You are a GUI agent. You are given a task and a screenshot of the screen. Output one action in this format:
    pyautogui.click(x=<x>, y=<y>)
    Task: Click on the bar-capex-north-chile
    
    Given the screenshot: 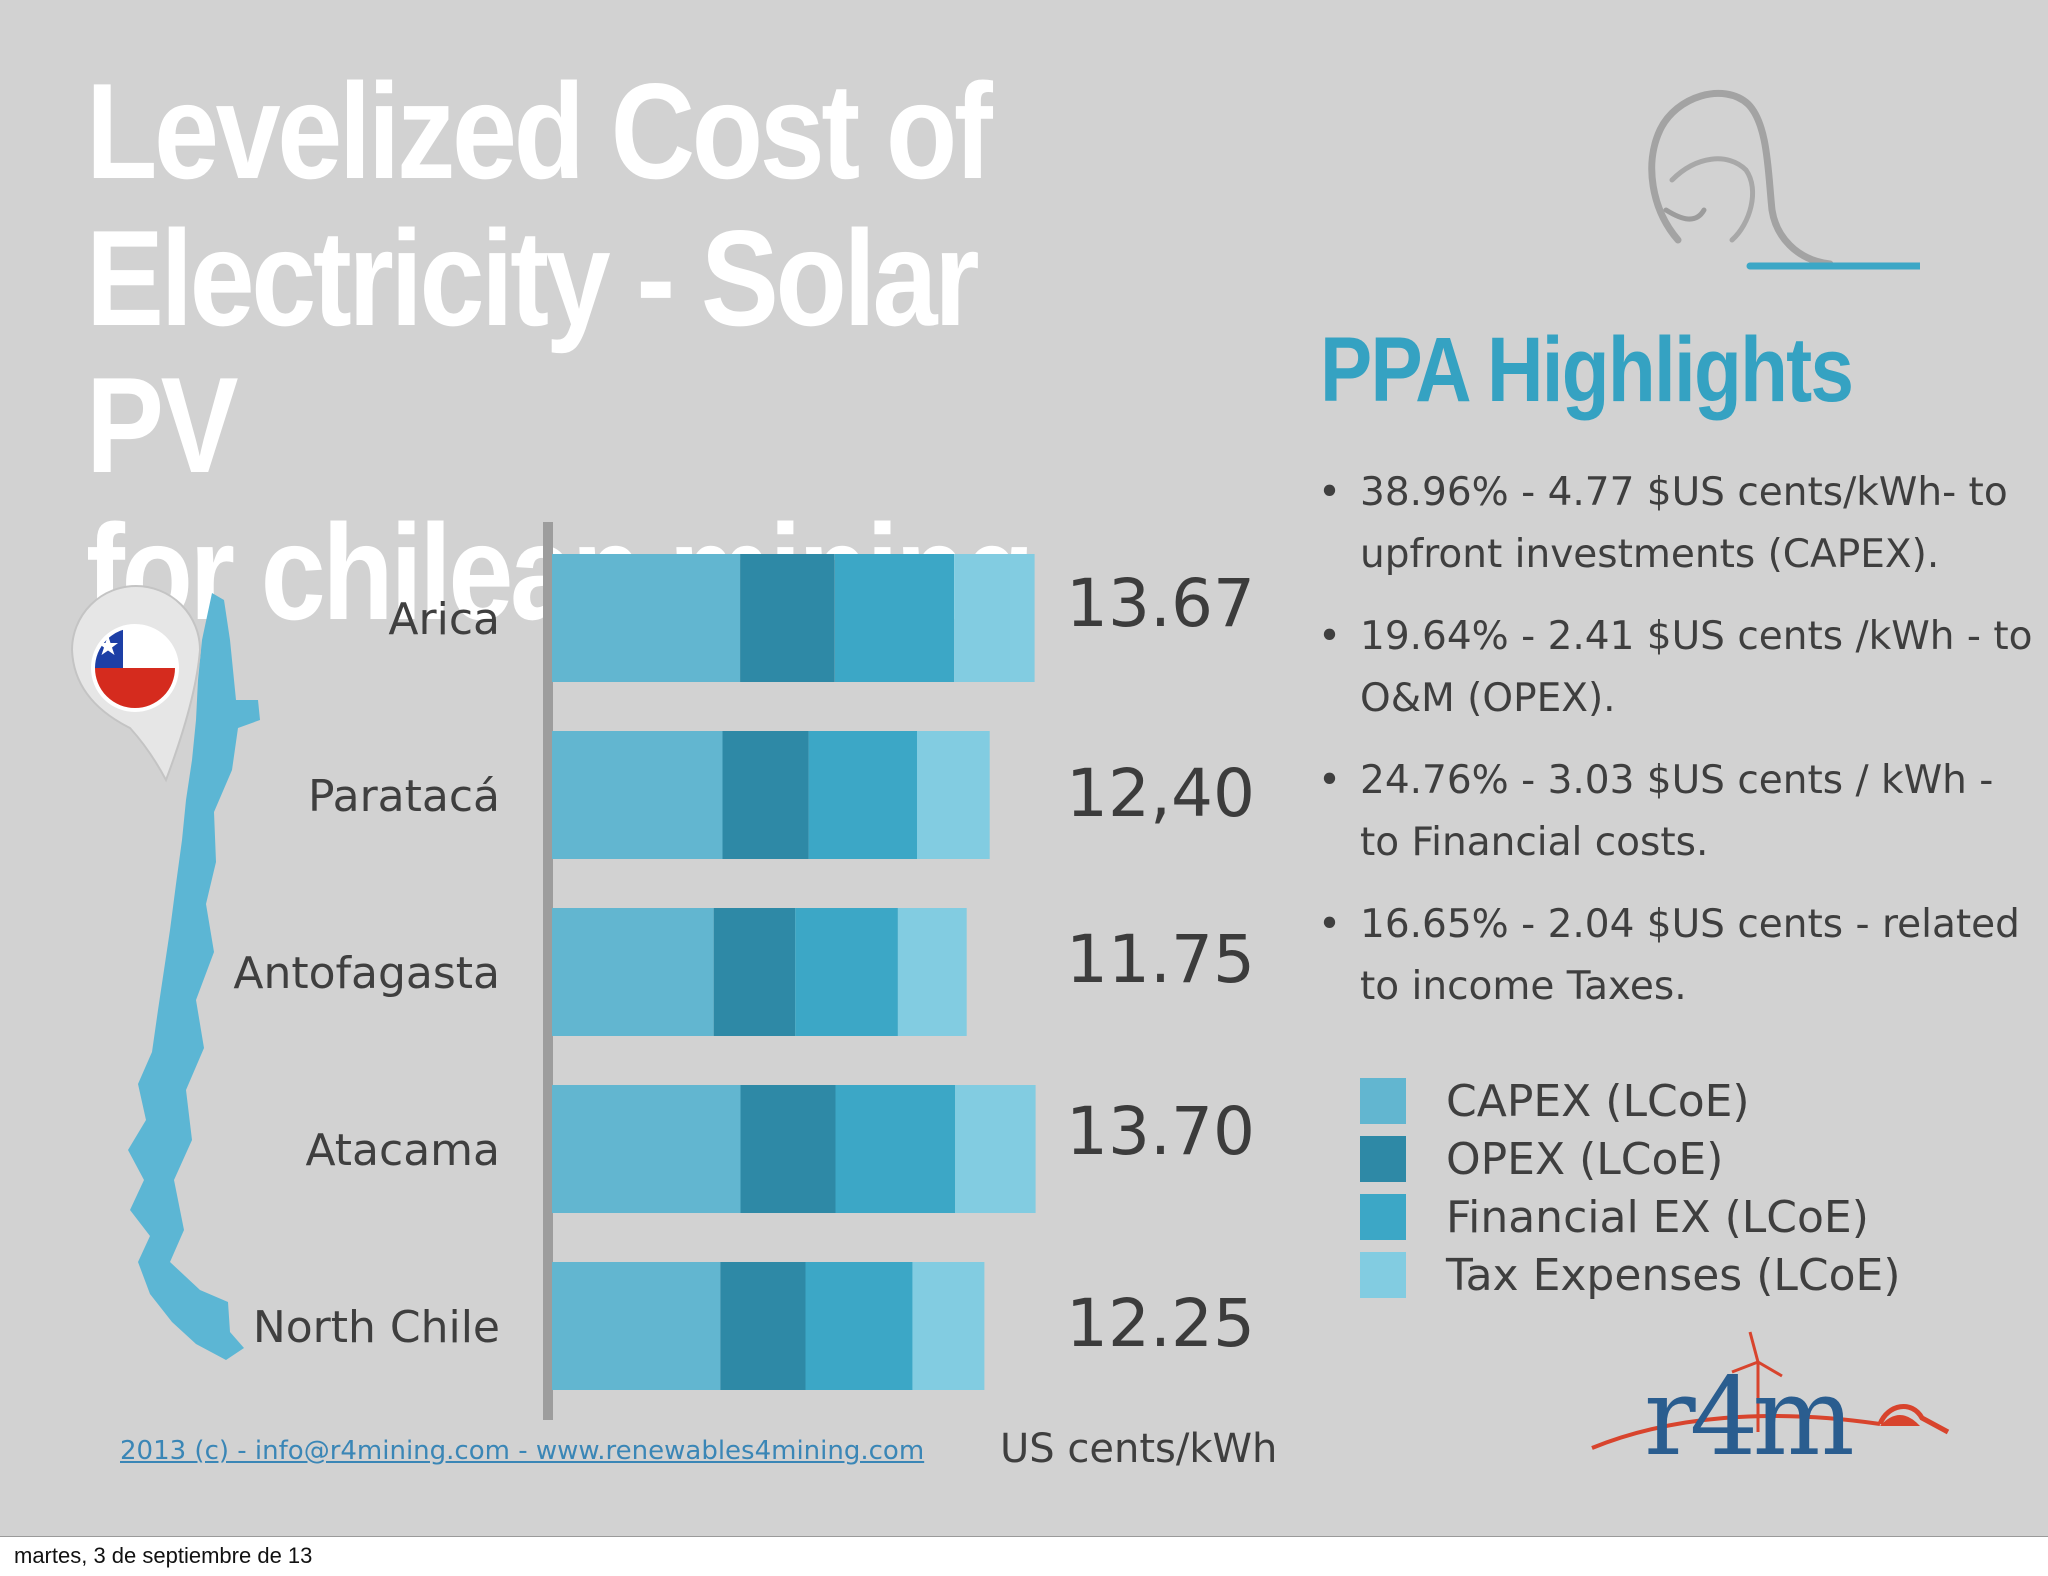 What is the action you would take?
    pyautogui.click(x=636, y=1326)
    